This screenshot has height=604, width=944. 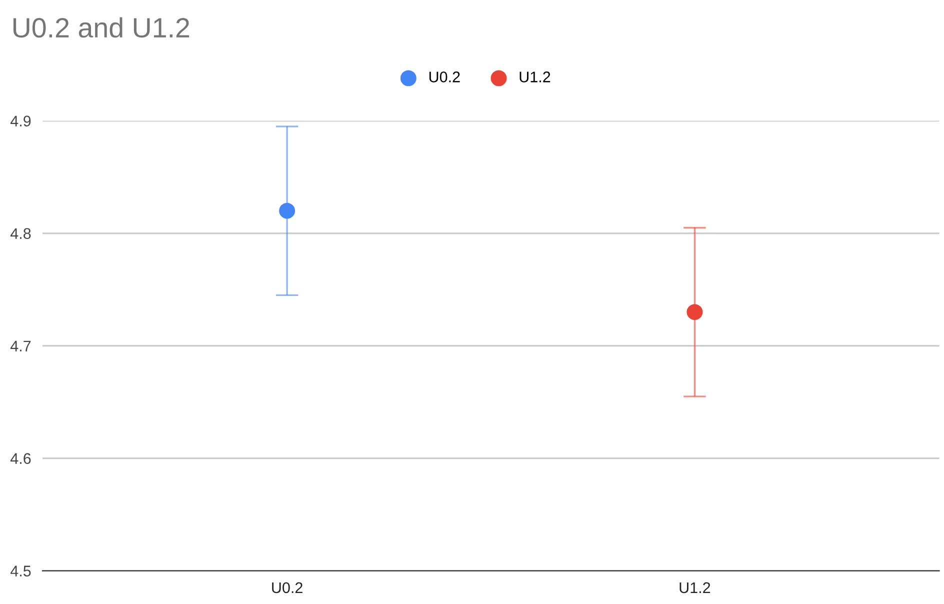 I want to click on y-tick-label: 4.6, so click(x=20, y=458).